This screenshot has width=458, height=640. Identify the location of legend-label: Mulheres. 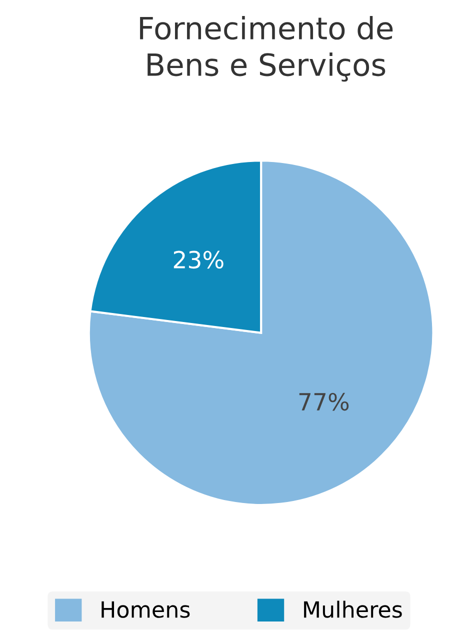
(353, 609).